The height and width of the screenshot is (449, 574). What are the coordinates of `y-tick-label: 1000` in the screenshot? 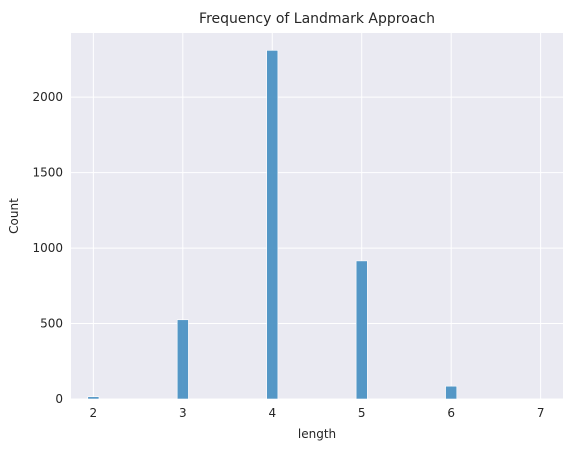 It's located at (47, 248).